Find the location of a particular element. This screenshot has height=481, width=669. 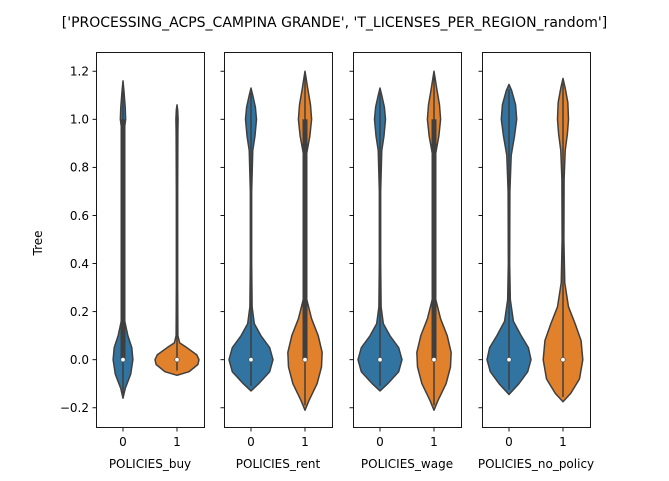

y-tick-label-7: 1.2 is located at coordinates (79, 72).